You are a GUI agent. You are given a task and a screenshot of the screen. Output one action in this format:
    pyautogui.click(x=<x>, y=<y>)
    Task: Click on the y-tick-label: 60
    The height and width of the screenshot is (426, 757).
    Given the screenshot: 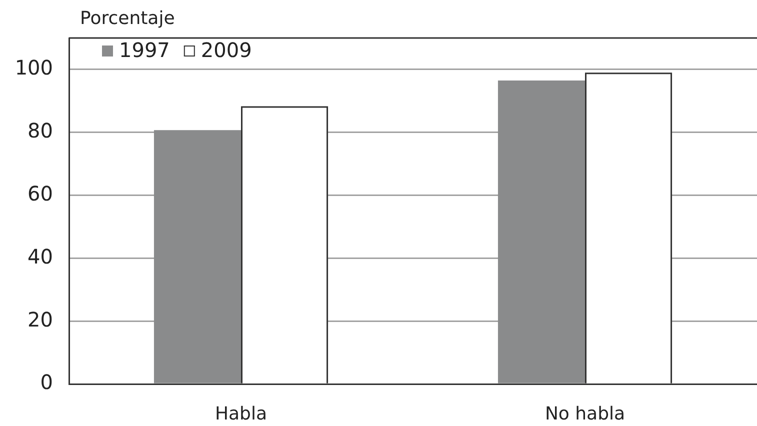 What is the action you would take?
    pyautogui.click(x=40, y=193)
    